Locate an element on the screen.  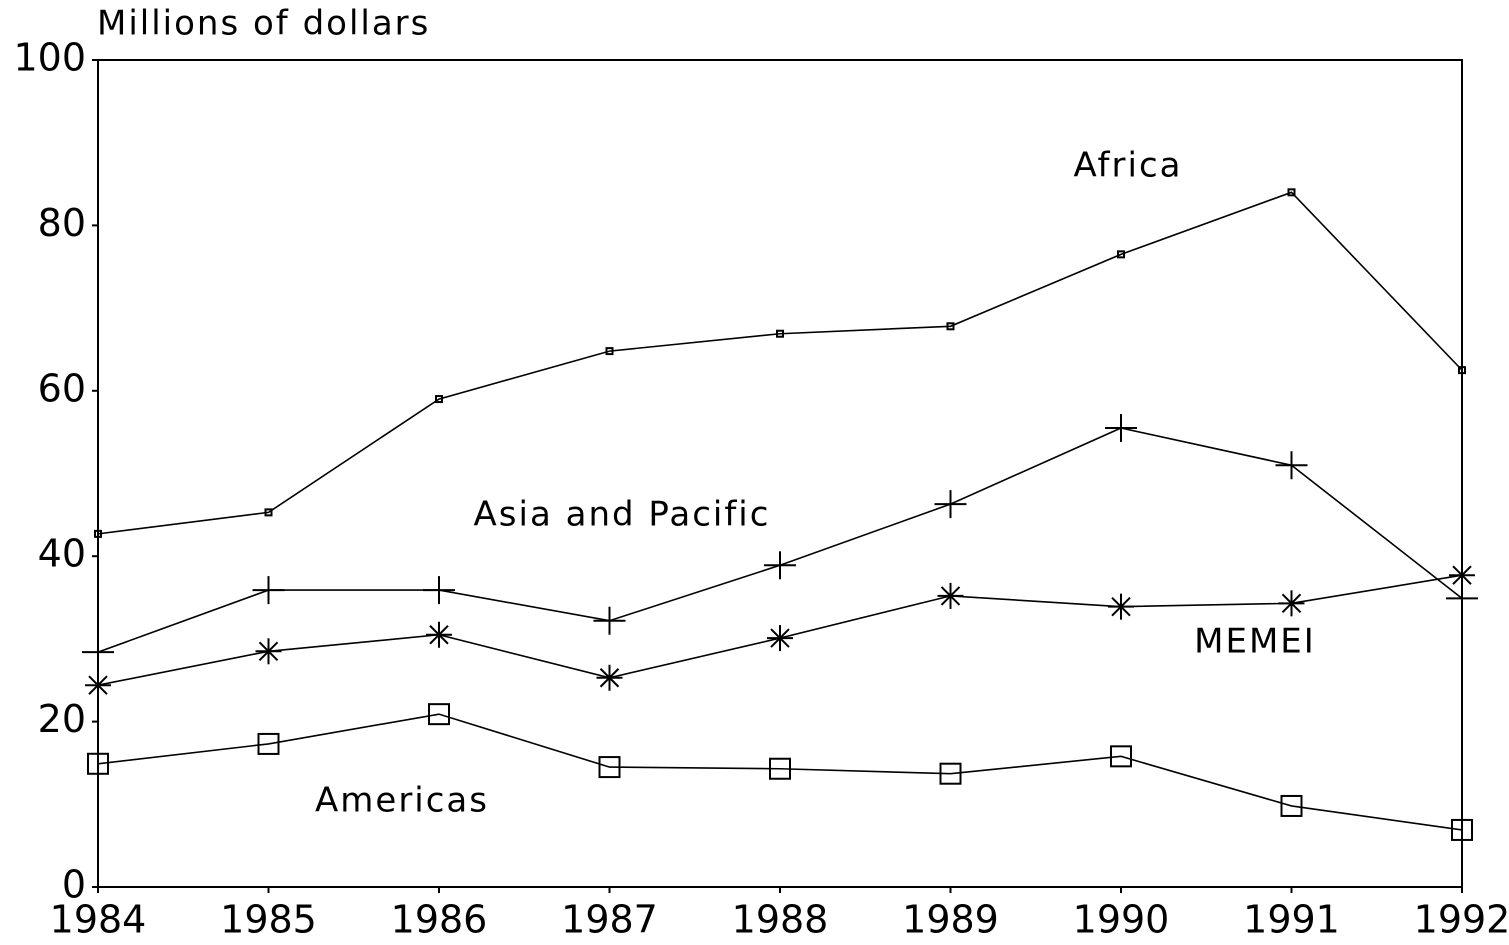
series-label: Africa is located at coordinates (1128, 166).